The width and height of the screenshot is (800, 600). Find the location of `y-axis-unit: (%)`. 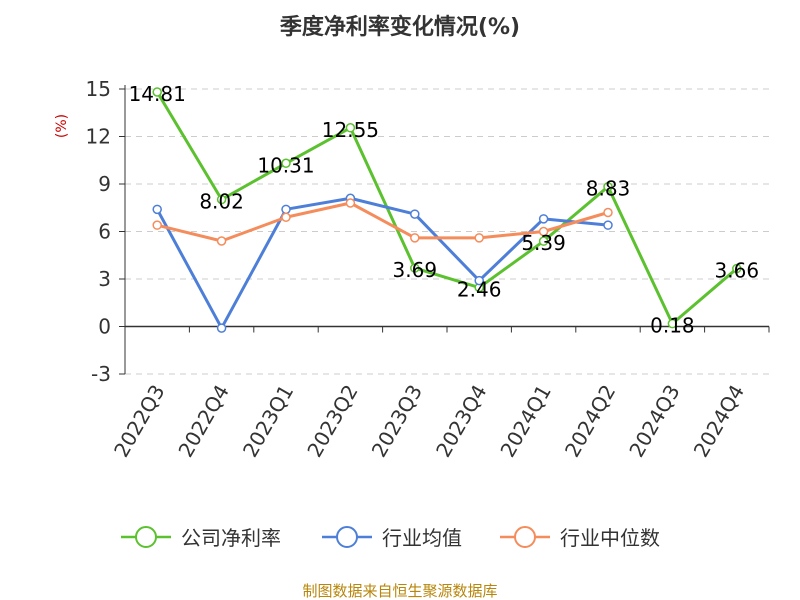

y-axis-unit: (%) is located at coordinates (62, 126).